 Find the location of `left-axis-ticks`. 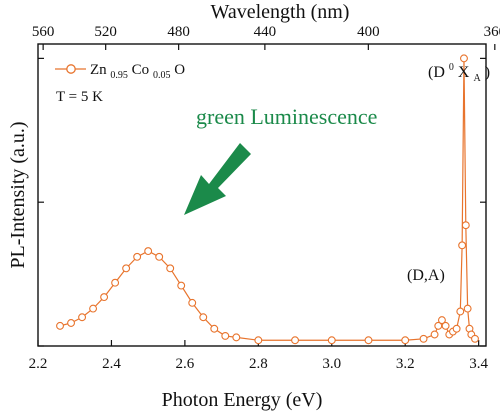

left-axis-ticks is located at coordinates (41, 202).